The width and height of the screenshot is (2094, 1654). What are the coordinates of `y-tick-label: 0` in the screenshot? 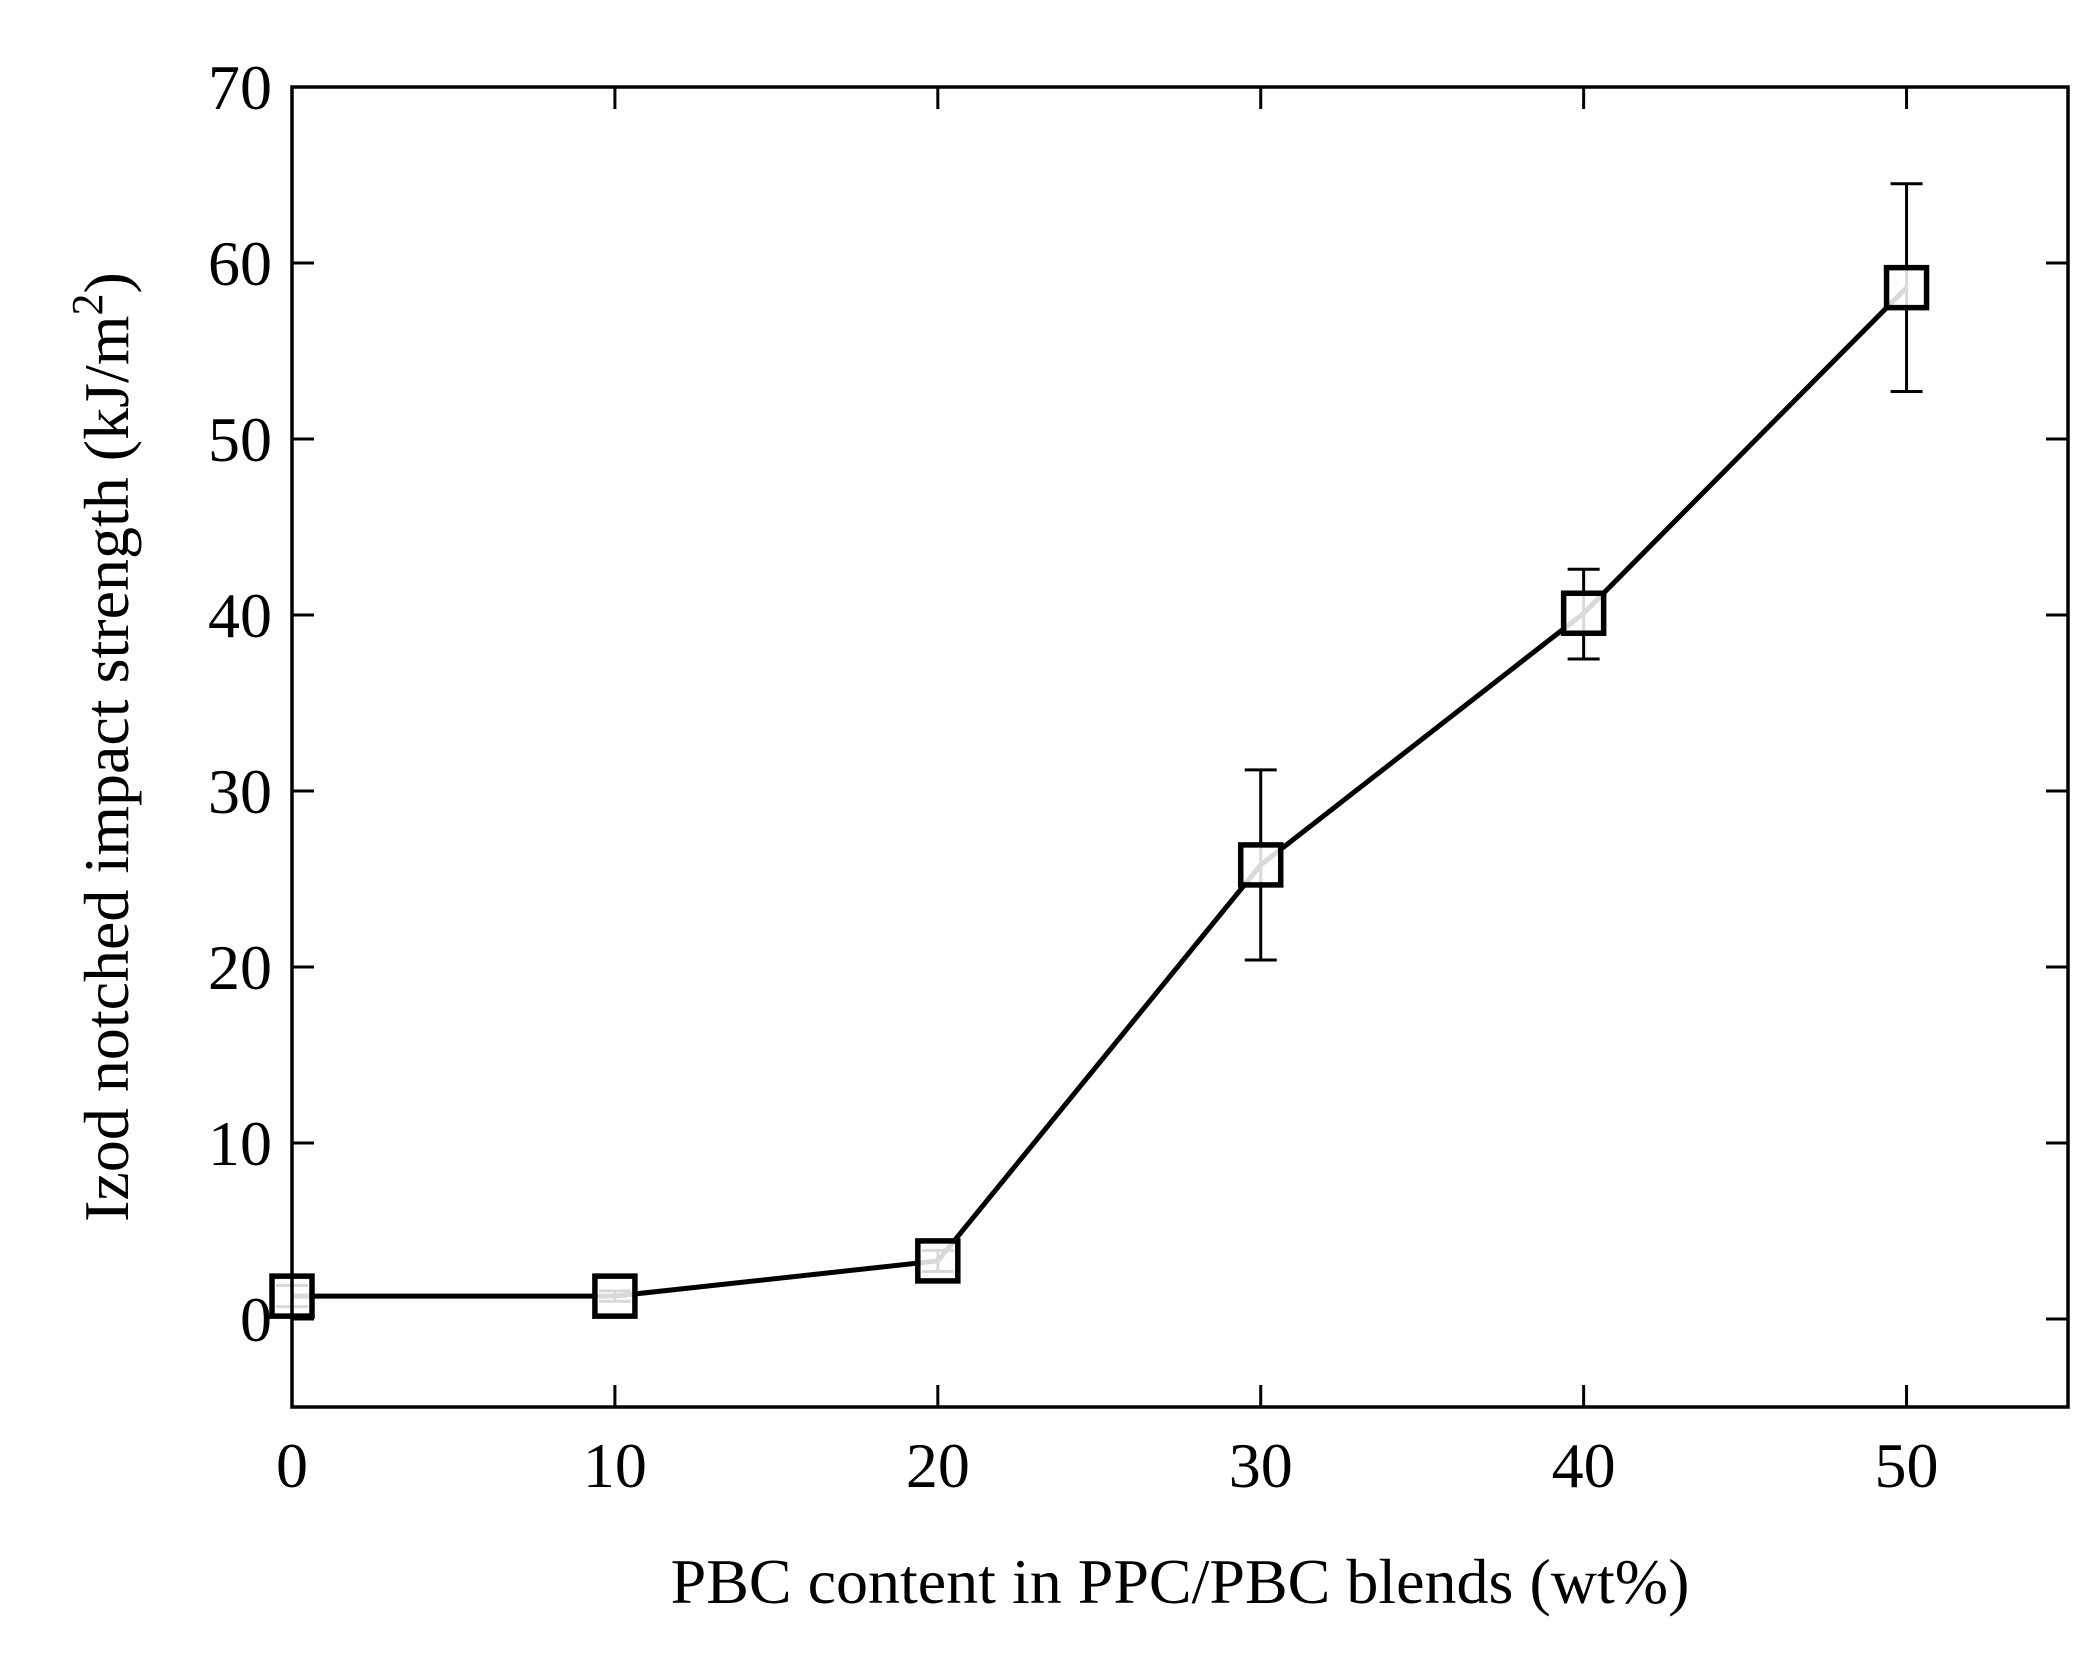 It's located at (256, 1319).